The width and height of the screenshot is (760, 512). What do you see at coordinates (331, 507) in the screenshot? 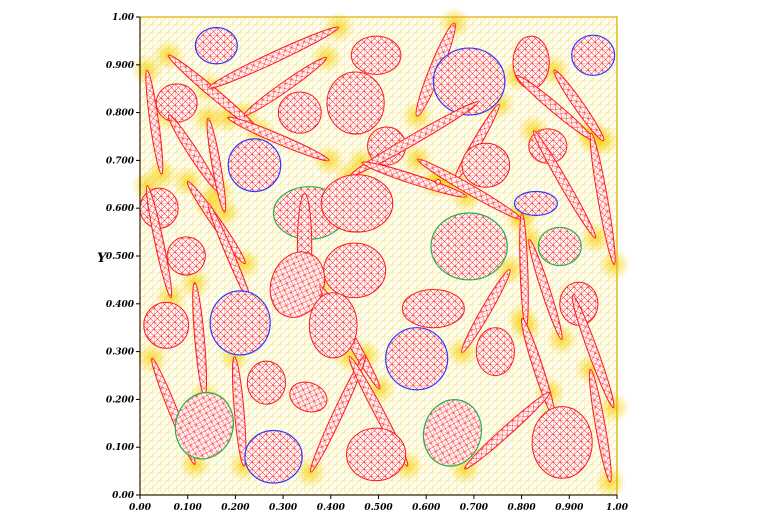
I see `x-tick-label: 0.400` at bounding box center [331, 507].